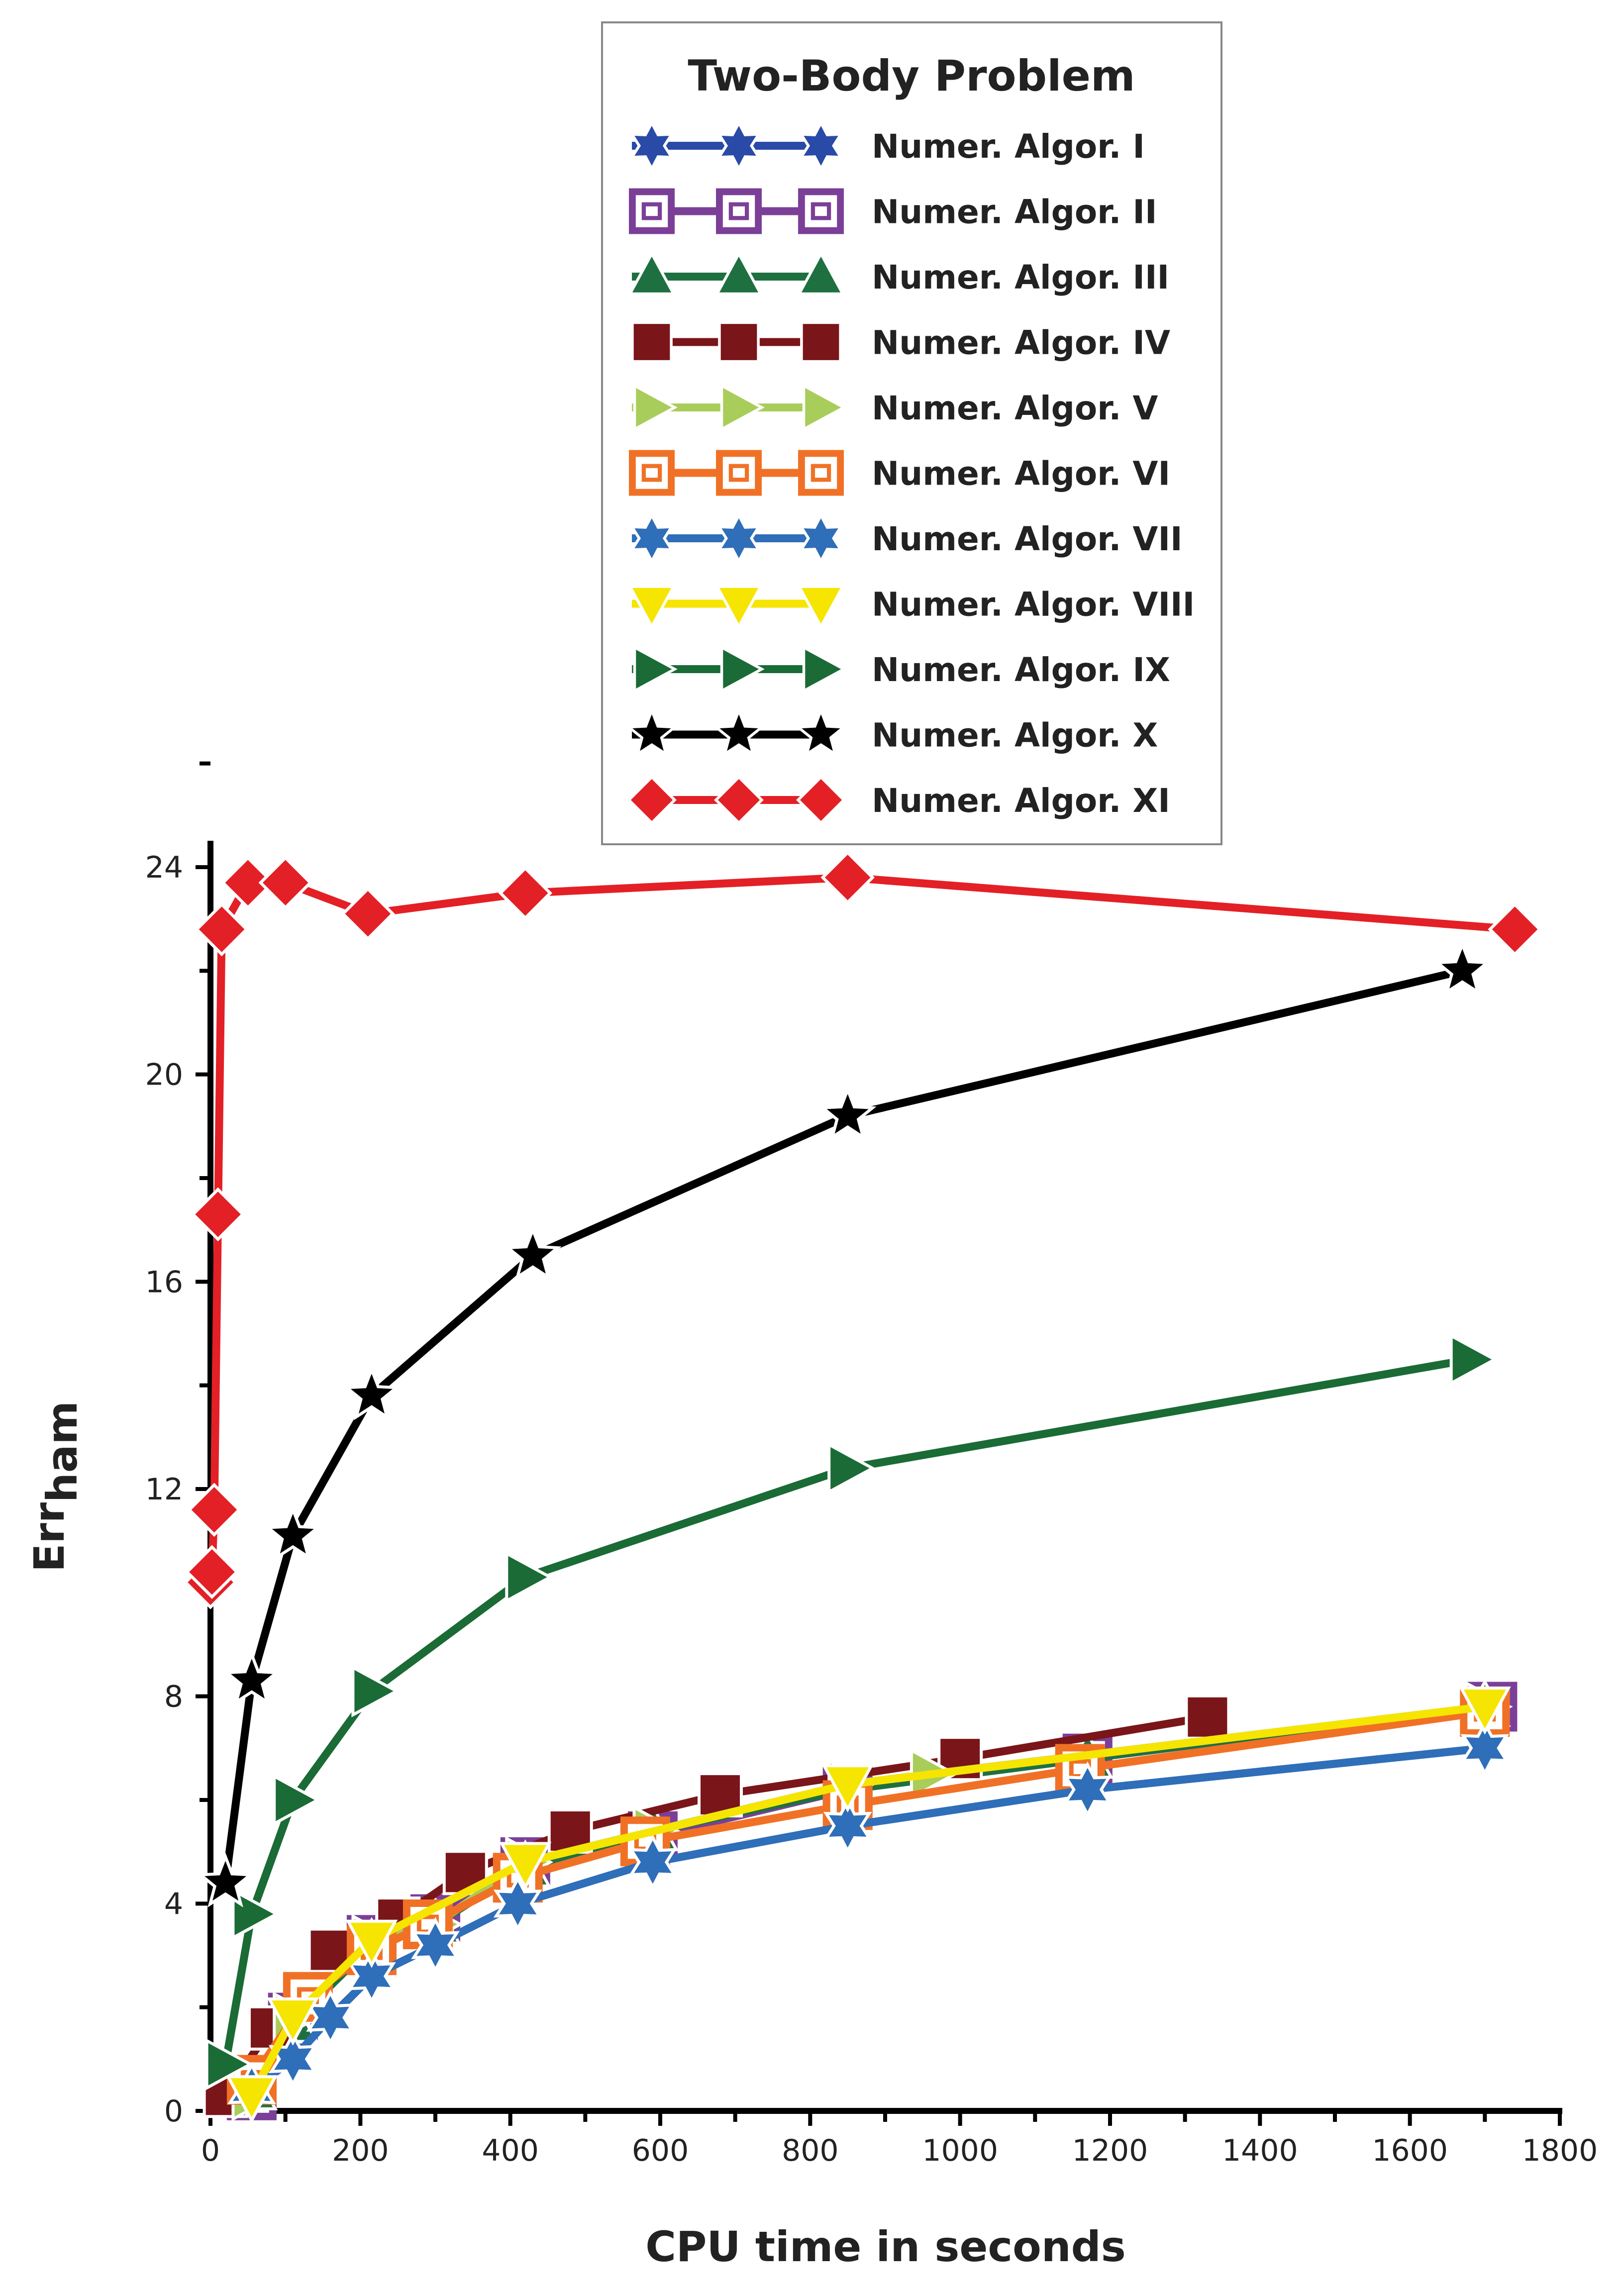 The image size is (1624, 2291). I want to click on legend-item: Numer. Algor. II, so click(893, 211).